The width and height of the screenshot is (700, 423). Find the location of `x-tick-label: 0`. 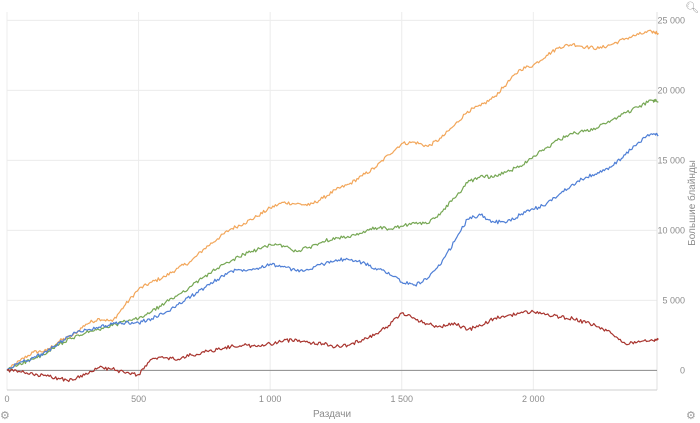

x-tick-label: 0 is located at coordinates (6, 399).